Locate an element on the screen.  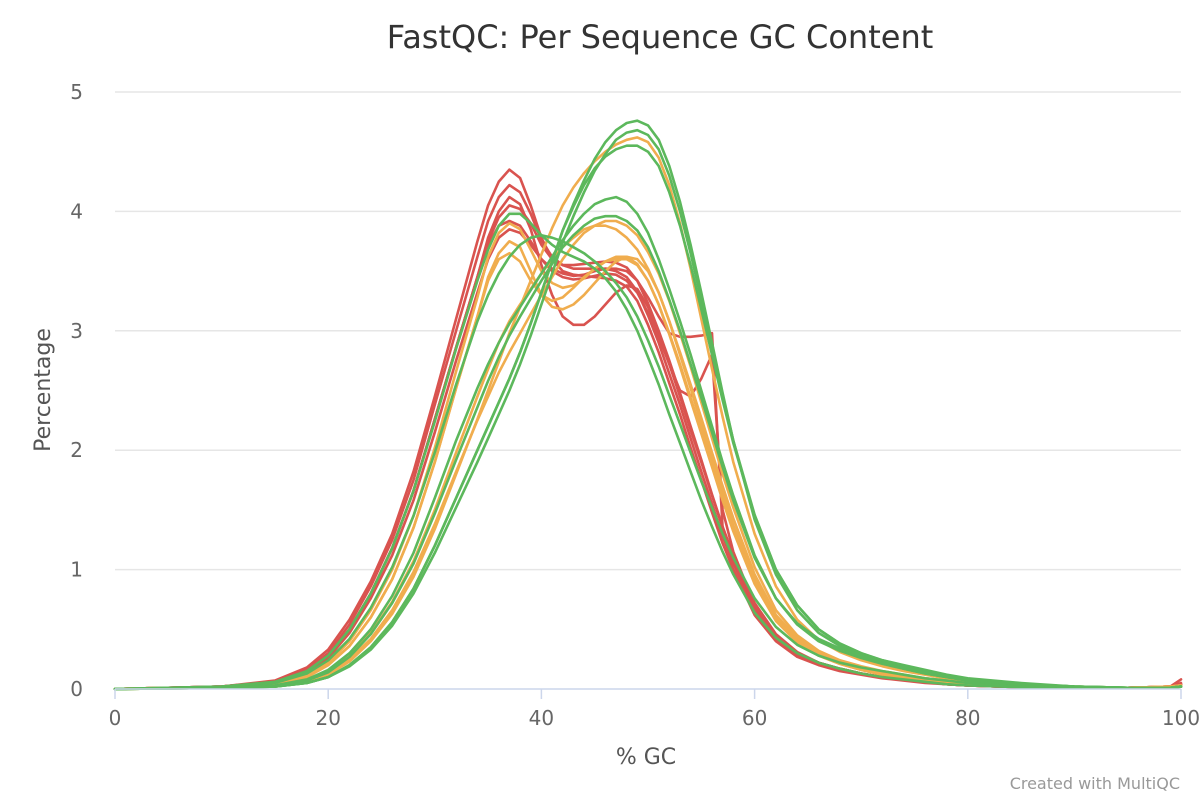
x-tick-label: 20 is located at coordinates (327, 718).